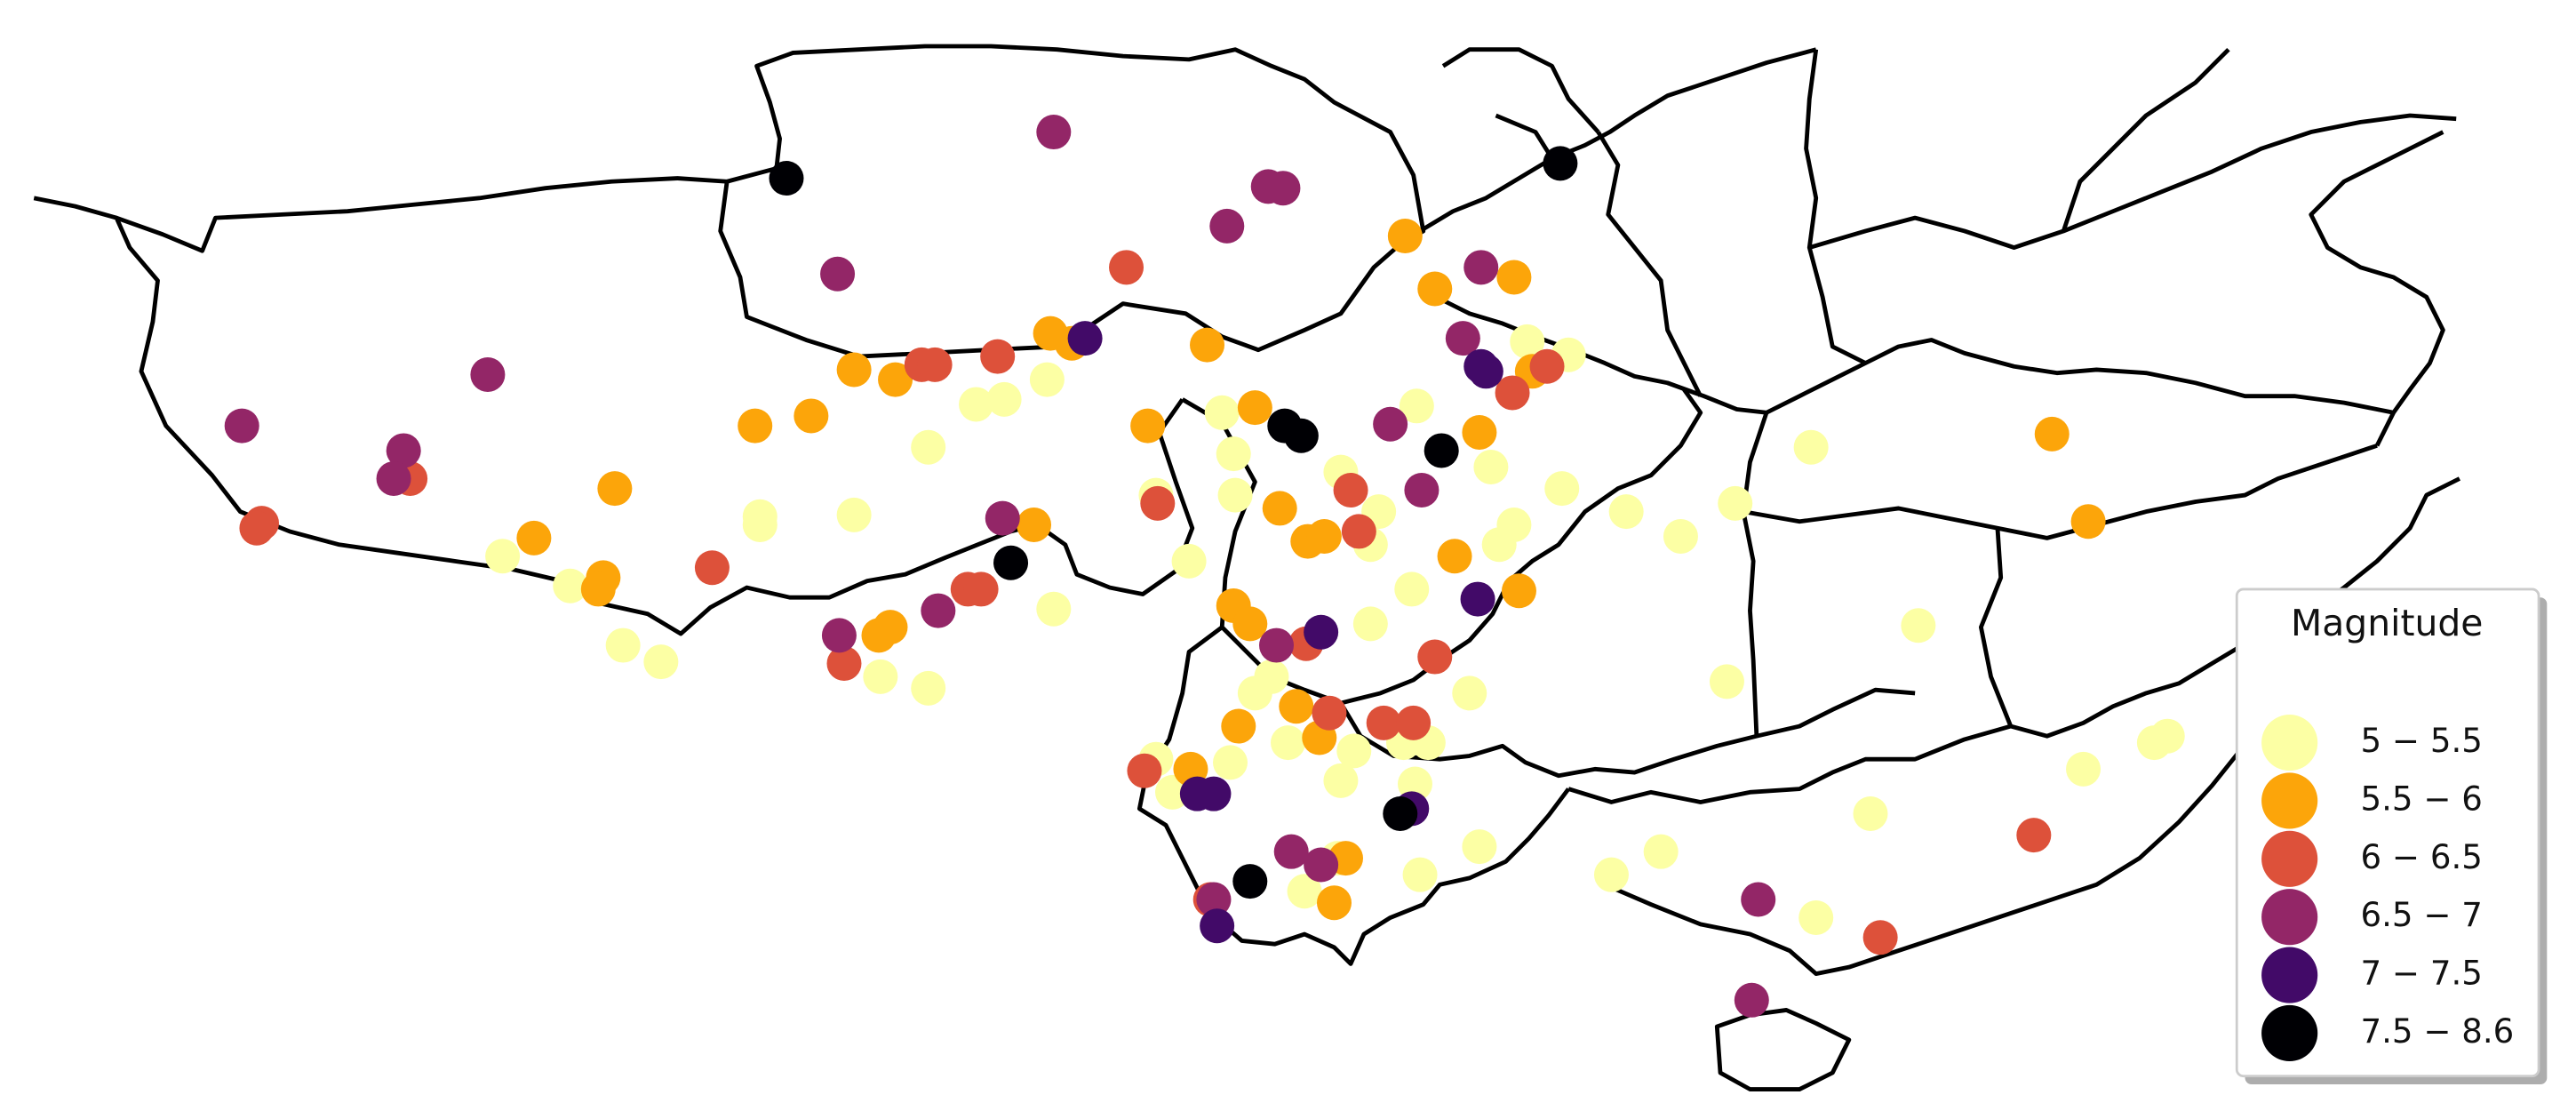 The image size is (2576, 1119). I want to click on legend-label: 7.5 − 8.6, so click(2438, 1031).